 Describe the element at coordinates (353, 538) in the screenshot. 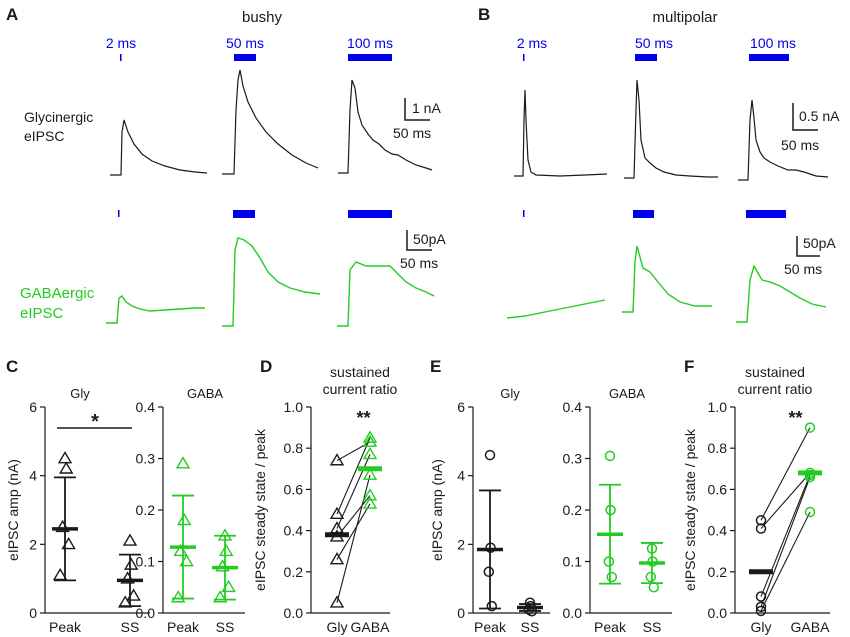

I see `d-pair-line` at that location.